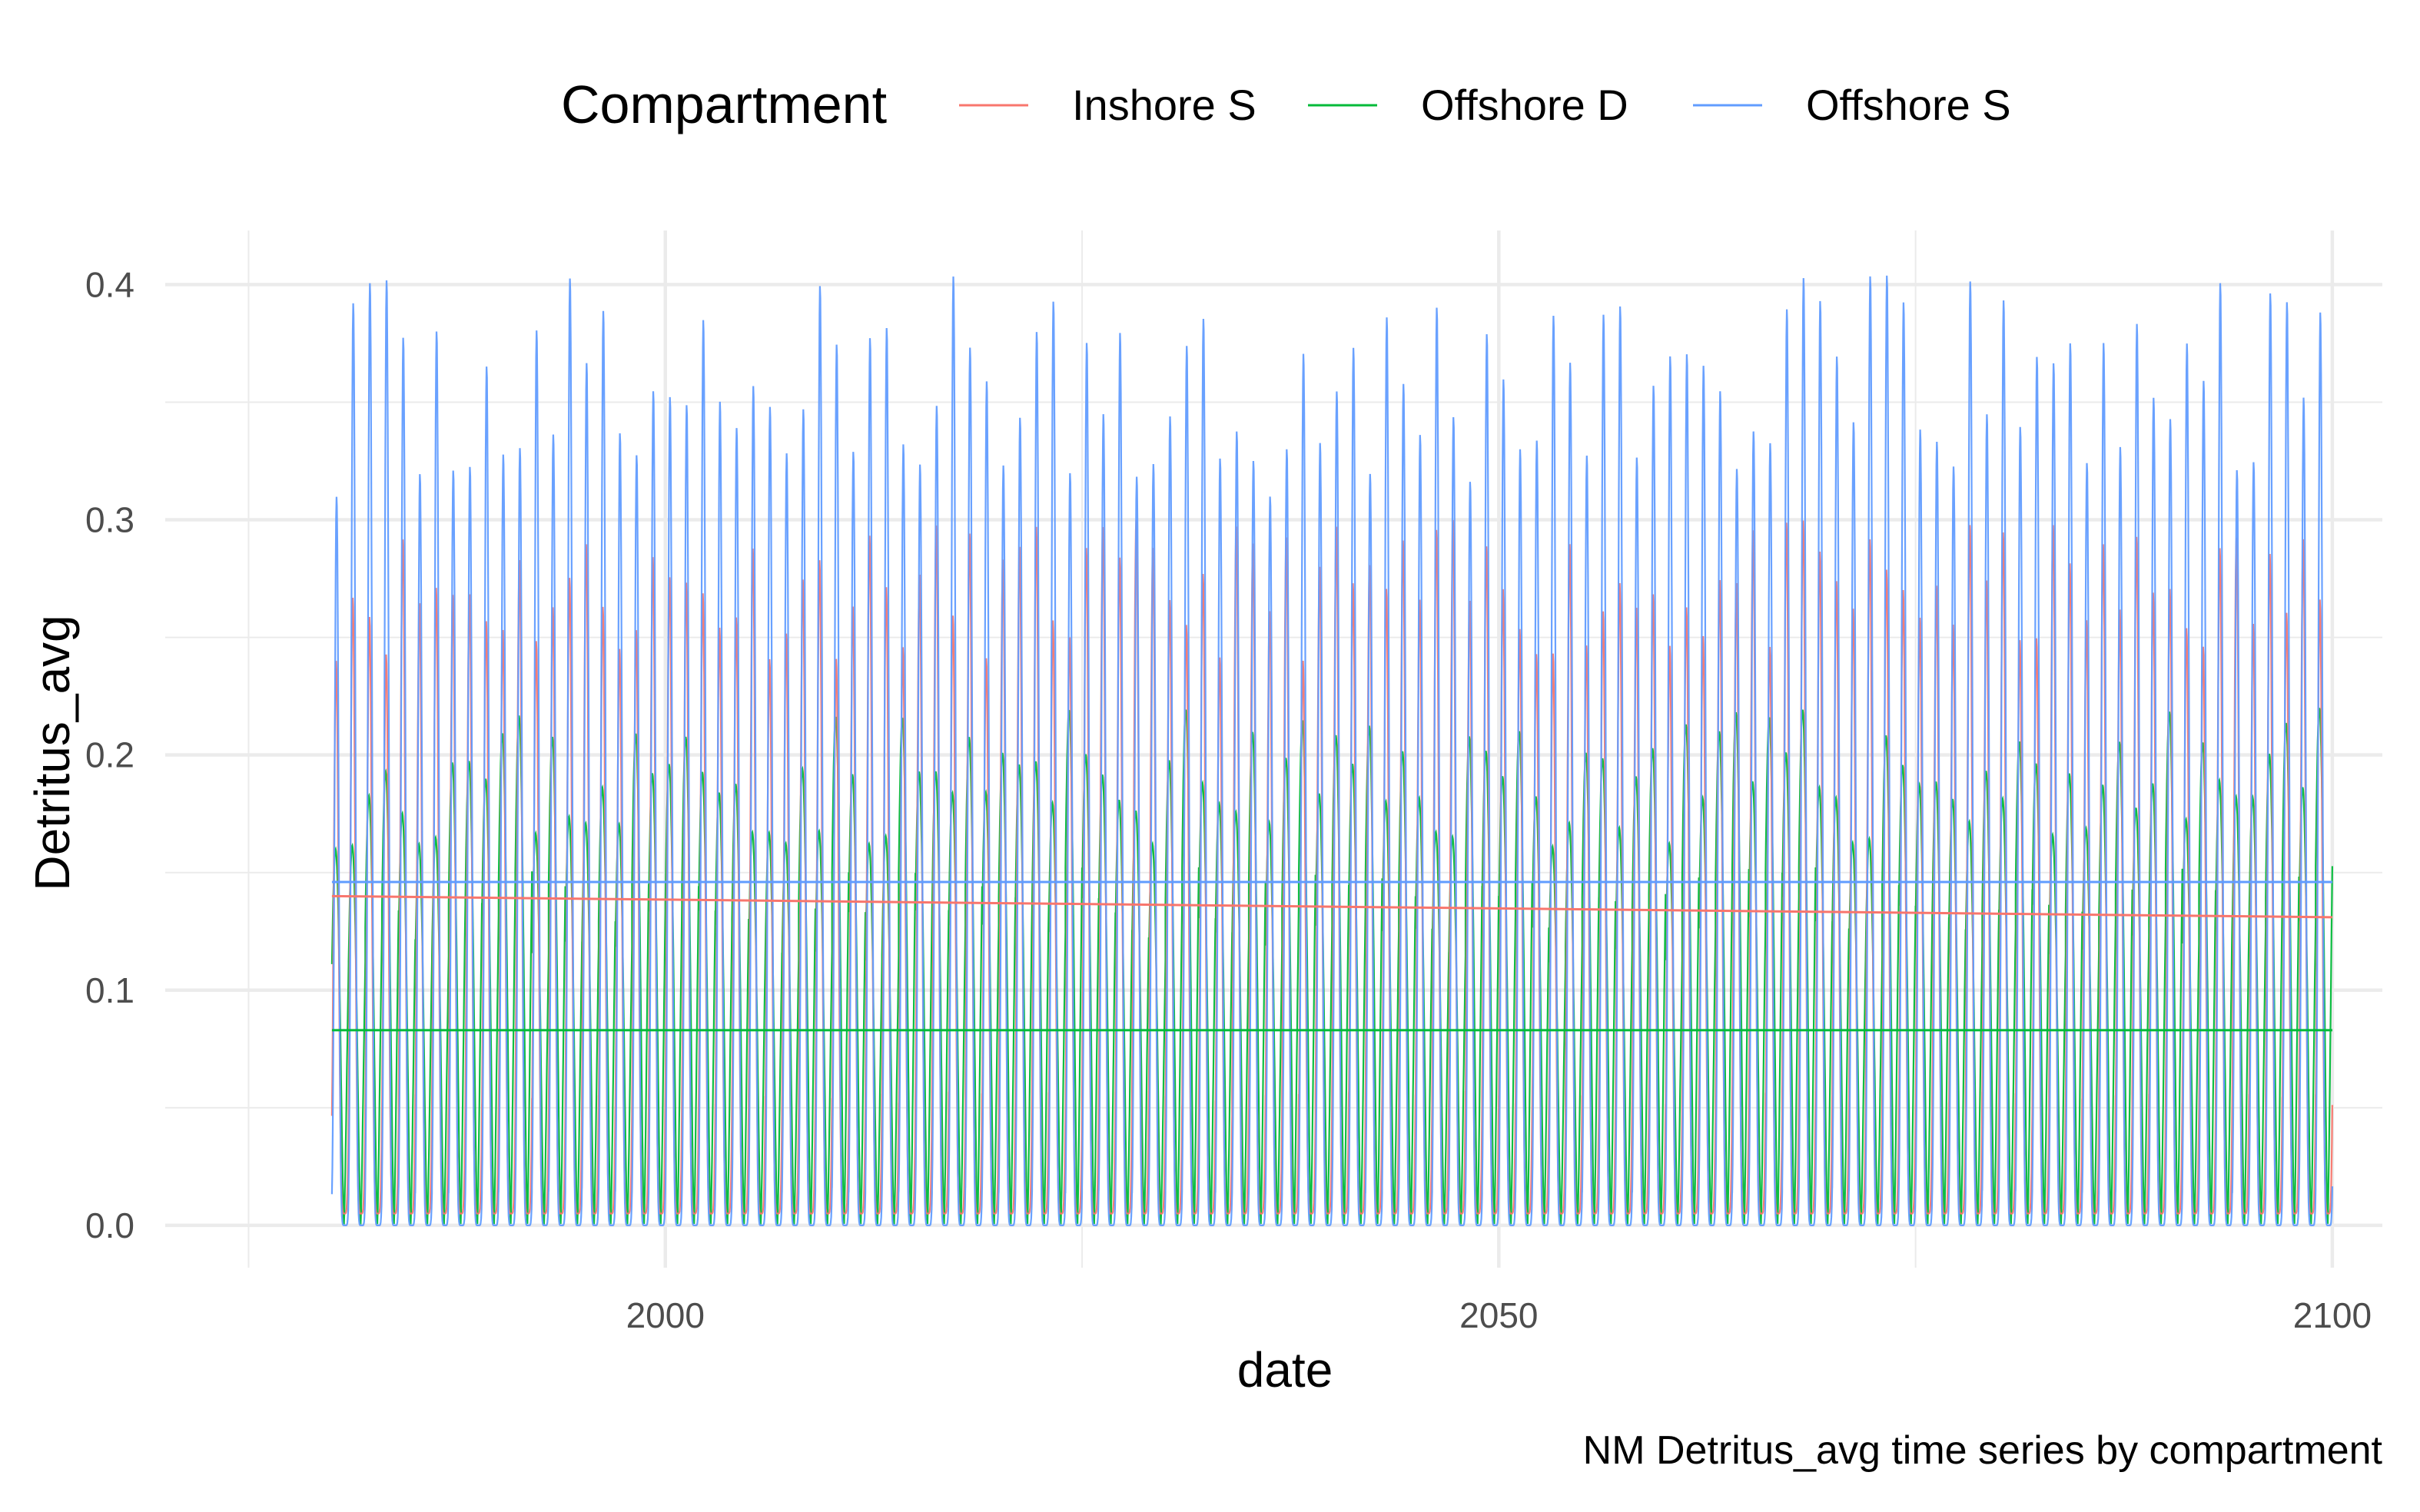 The height and width of the screenshot is (1512, 2420). I want to click on y-axis-title: Detritus_avg, so click(52, 752).